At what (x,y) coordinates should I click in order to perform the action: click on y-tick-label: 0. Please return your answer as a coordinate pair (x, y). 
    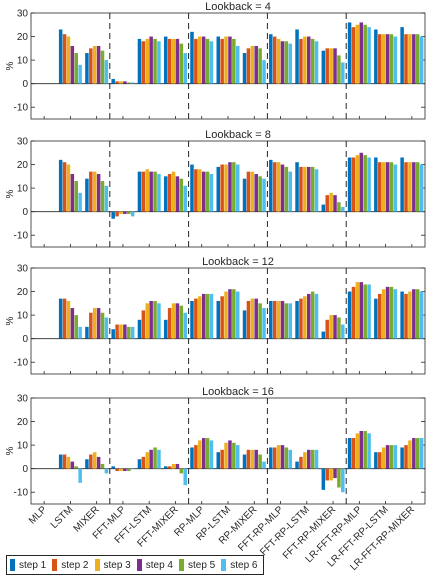
    Looking at the image, I should click on (25, 84).